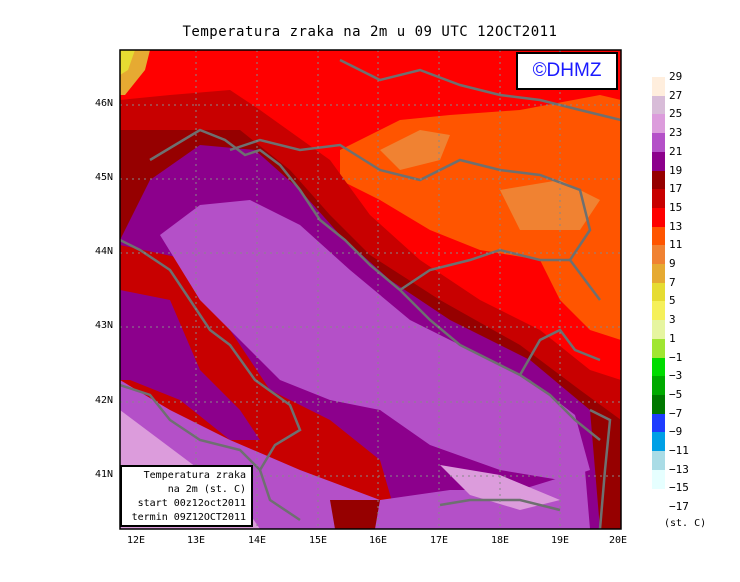 The width and height of the screenshot is (740, 582). Describe the element at coordinates (676, 95) in the screenshot. I see `legend-label: 27` at that location.